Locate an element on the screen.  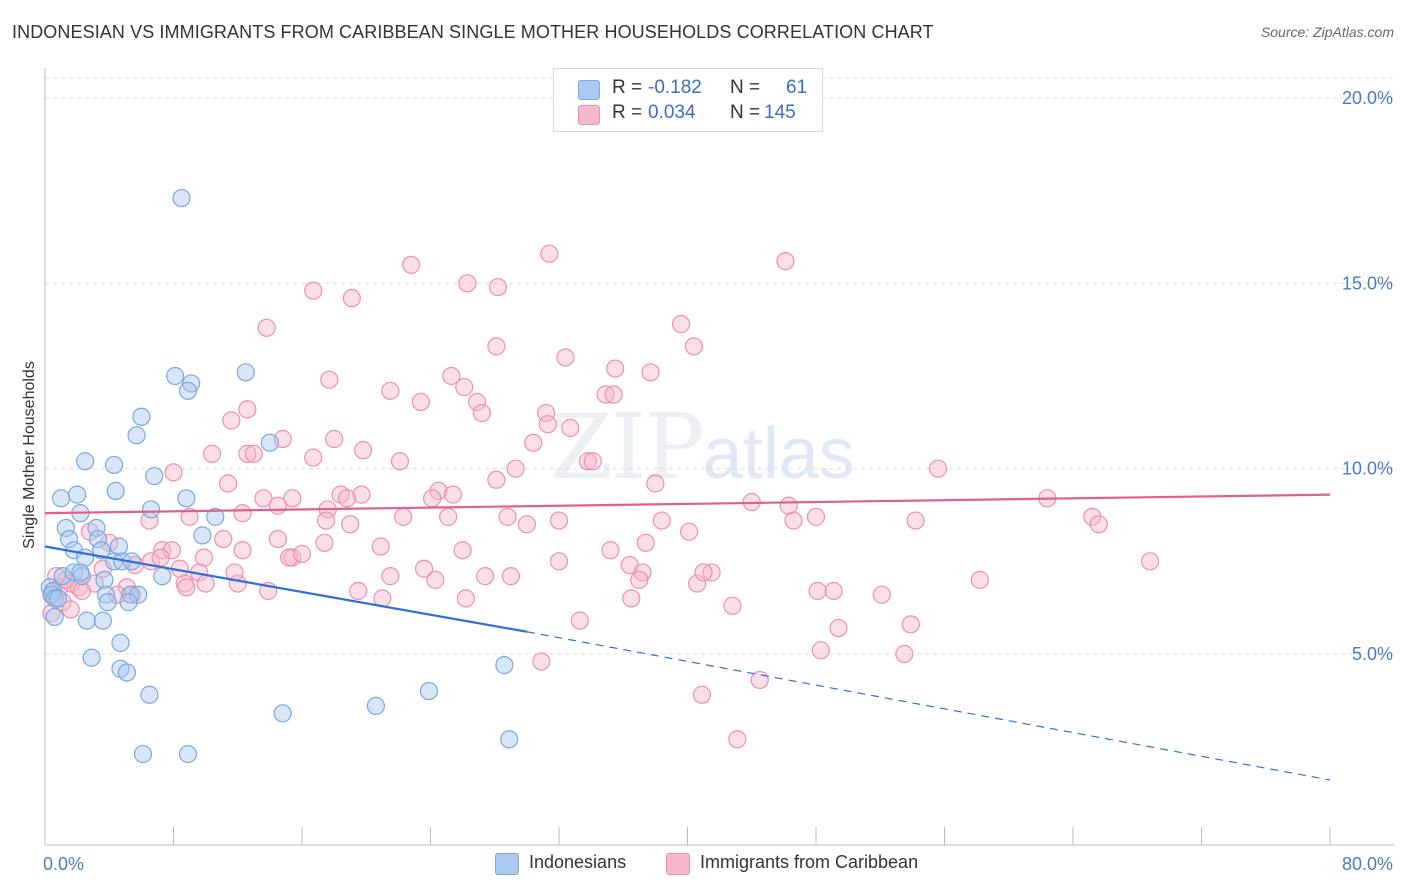
y-tick-label: 15.0% is located at coordinates (1367, 283).